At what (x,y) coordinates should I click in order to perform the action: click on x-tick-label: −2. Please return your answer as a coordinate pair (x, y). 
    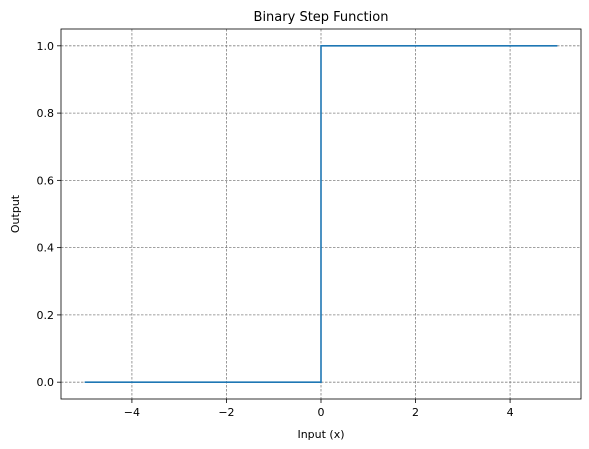
    Looking at the image, I should click on (226, 412).